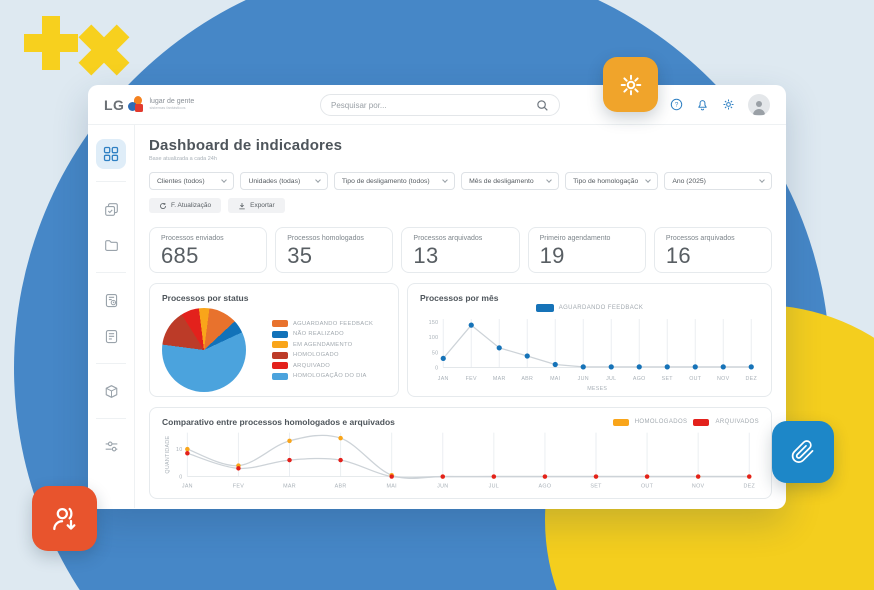 The image size is (874, 590). I want to click on page-subtitle: Base atualizada a cada 24h, so click(183, 159).